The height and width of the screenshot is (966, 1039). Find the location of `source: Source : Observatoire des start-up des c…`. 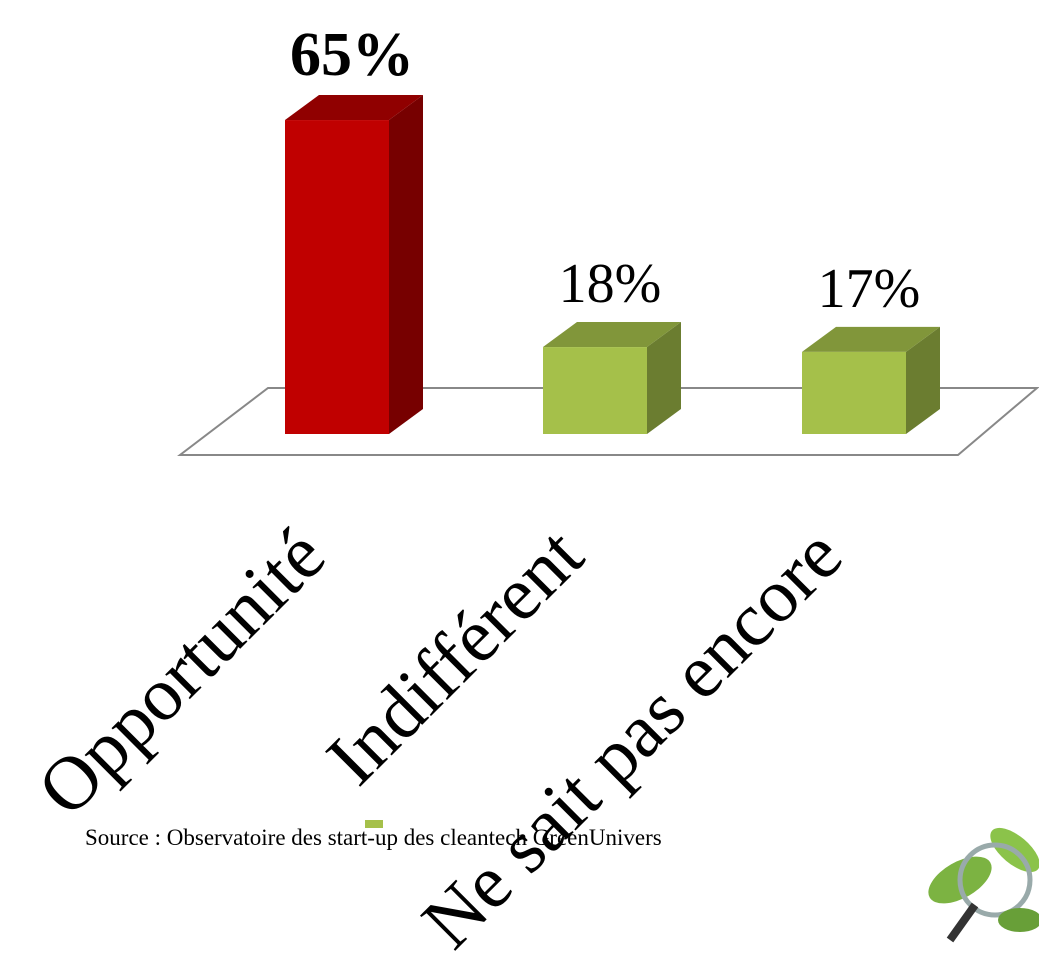

source: Source : Observatoire des start-up des c… is located at coordinates (373, 837).